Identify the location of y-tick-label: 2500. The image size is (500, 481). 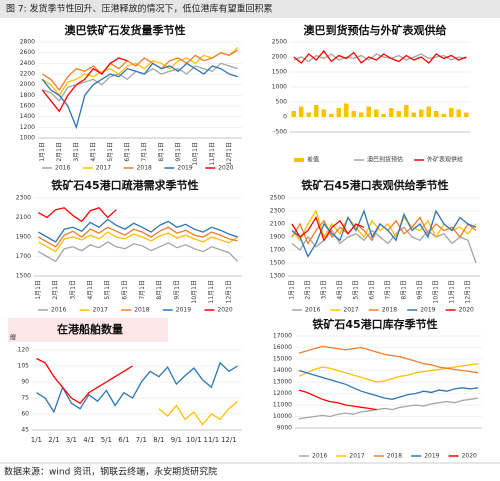
(277, 198).